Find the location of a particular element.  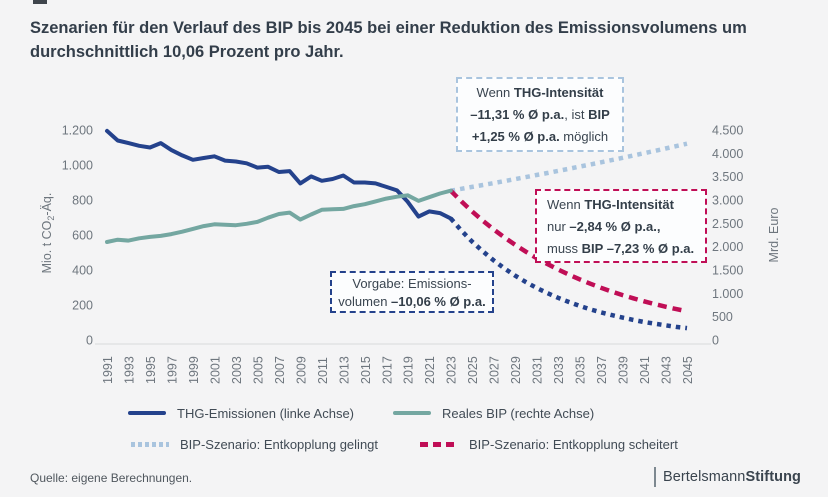

y-axis-right-tick-label: 3.500 is located at coordinates (727, 177).